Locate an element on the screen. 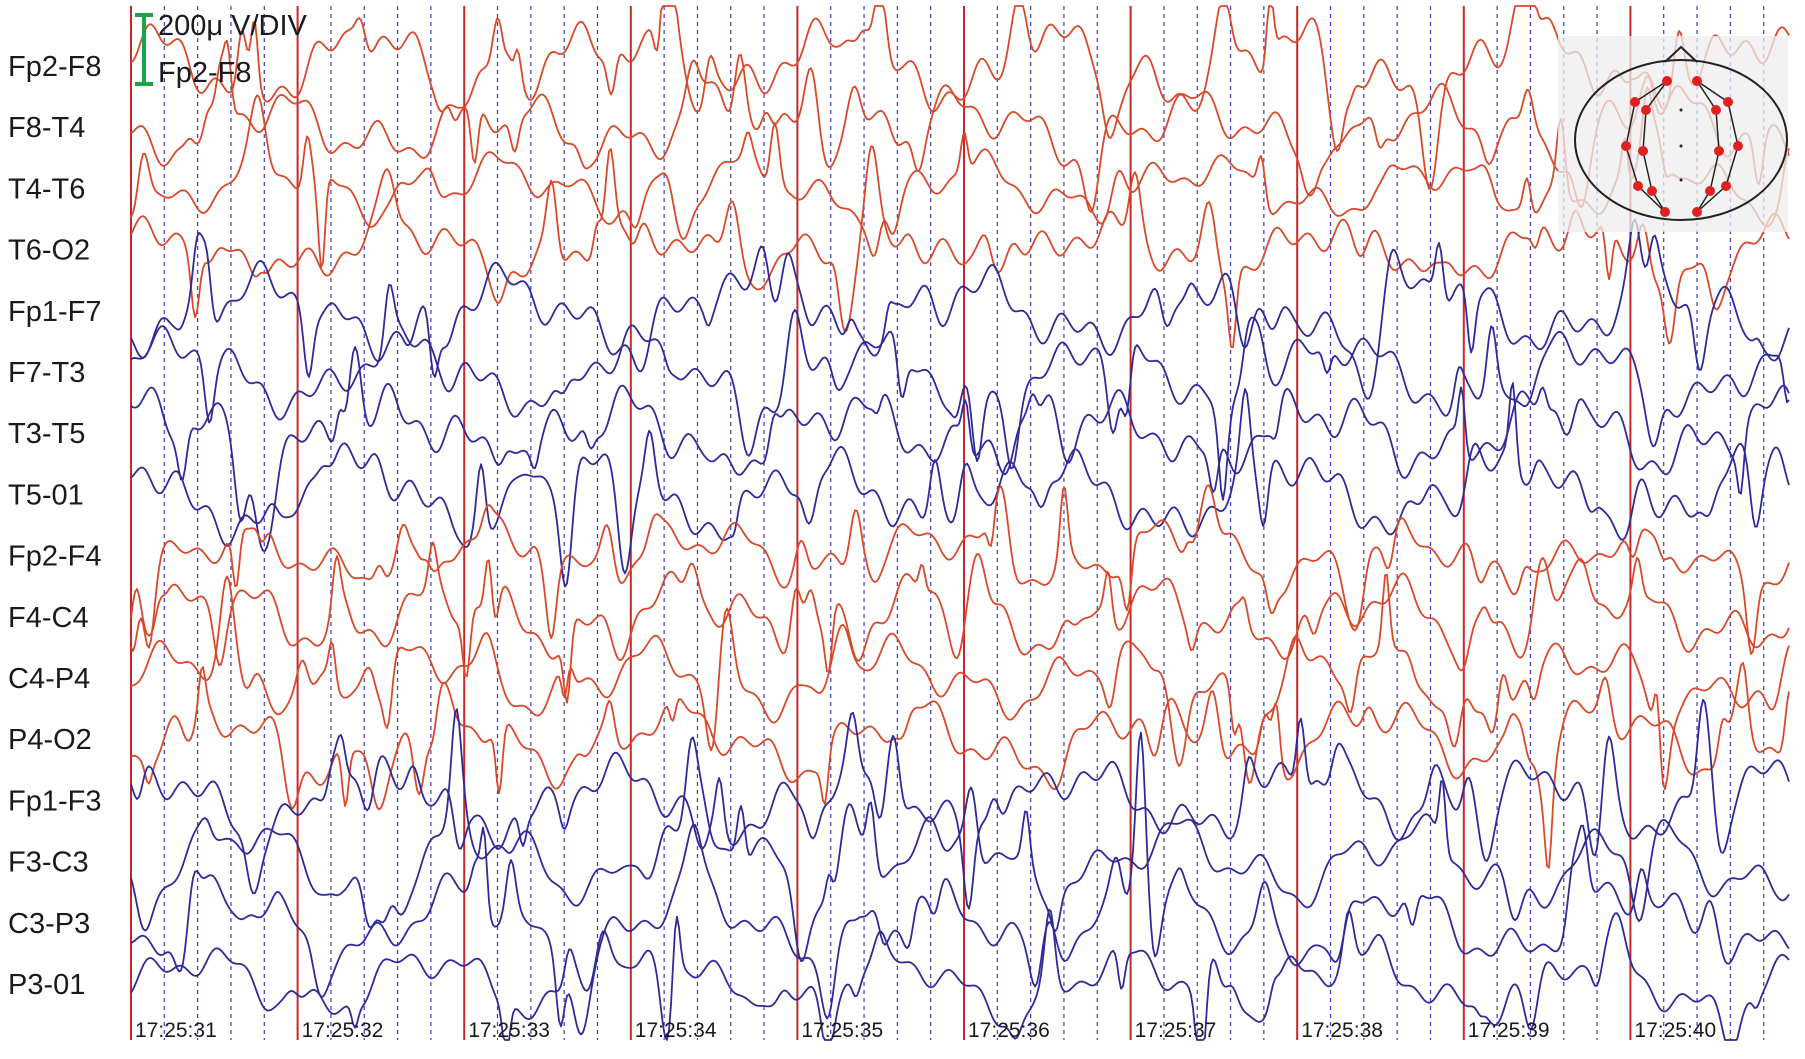 Image resolution: width=1805 pixels, height=1059 pixels. channel-label: C4-P4 is located at coordinates (49, 679).